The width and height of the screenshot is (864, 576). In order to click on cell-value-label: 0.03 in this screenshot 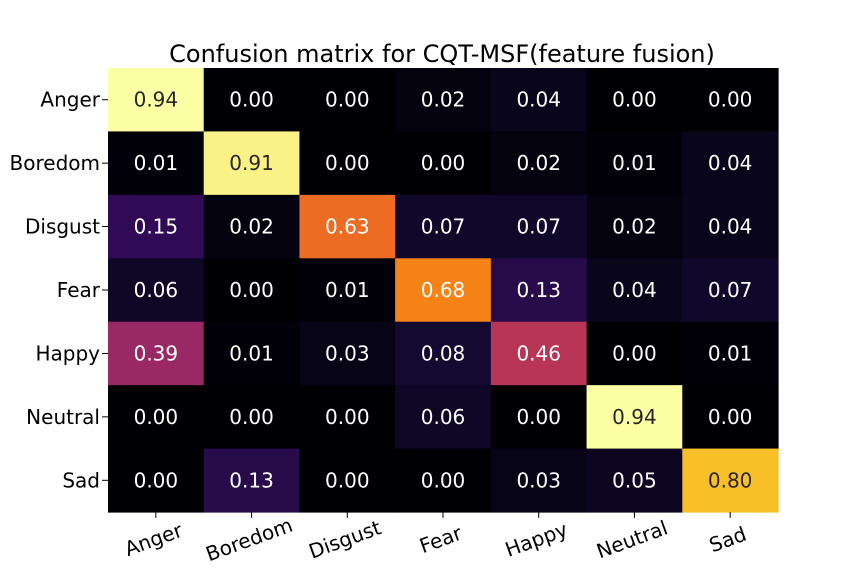, I will do `click(347, 353)`.